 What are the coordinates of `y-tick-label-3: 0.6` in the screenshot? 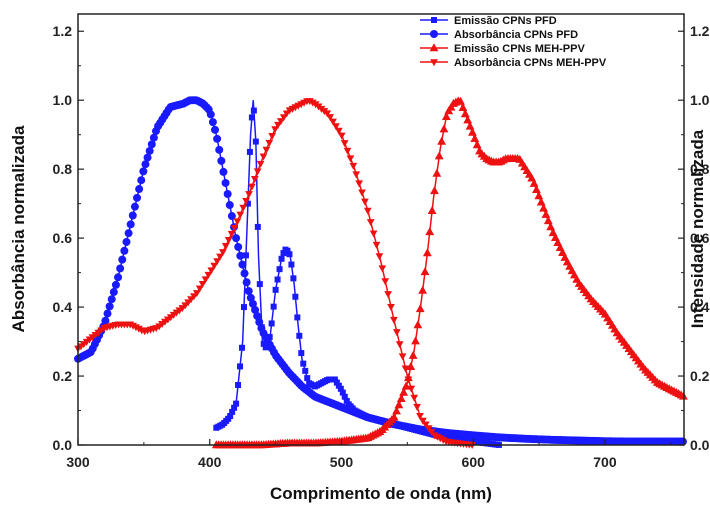 It's located at (63, 238).